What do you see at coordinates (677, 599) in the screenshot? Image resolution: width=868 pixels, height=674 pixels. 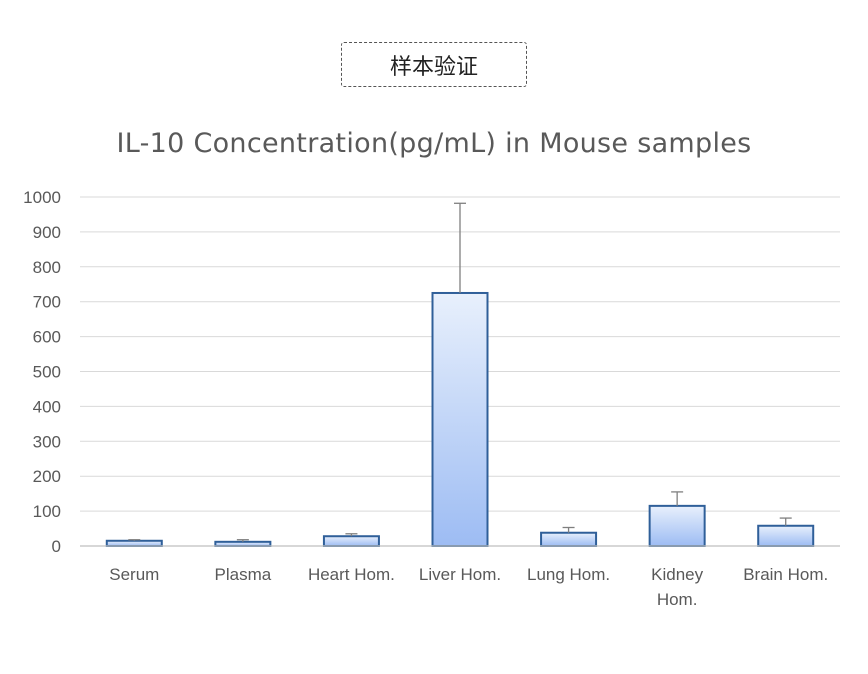 I see `x-category-label: Hom.` at bounding box center [677, 599].